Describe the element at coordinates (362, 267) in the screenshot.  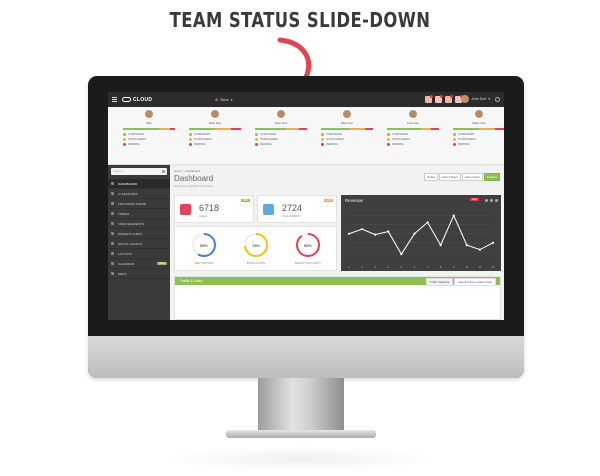
I see `x-tick-label: 2` at that location.